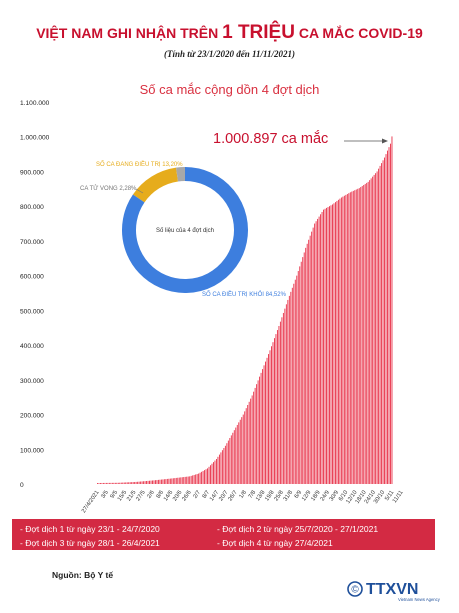 The width and height of the screenshot is (459, 613). Describe the element at coordinates (343, 496) in the screenshot. I see `x-tick-label: 6/10` at that location.